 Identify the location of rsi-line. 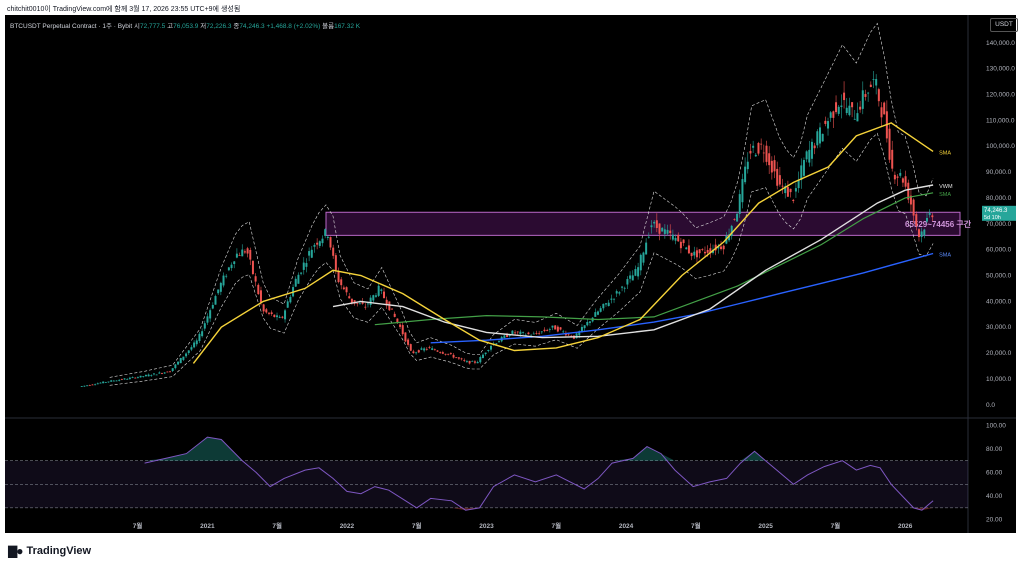
(539, 473).